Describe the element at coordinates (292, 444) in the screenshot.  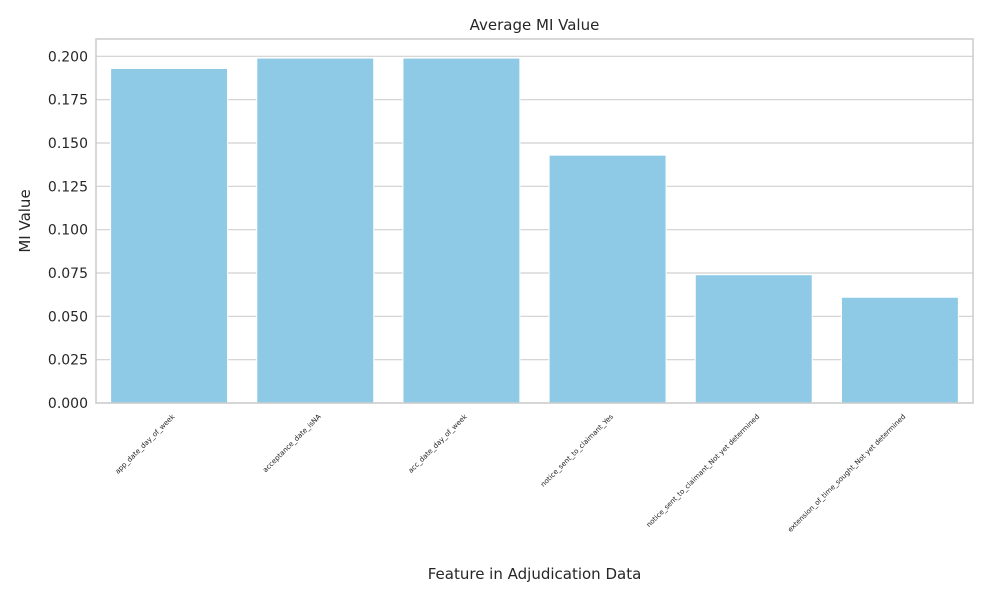
I see `x-tick-label: acceptance_date_isNA` at that location.